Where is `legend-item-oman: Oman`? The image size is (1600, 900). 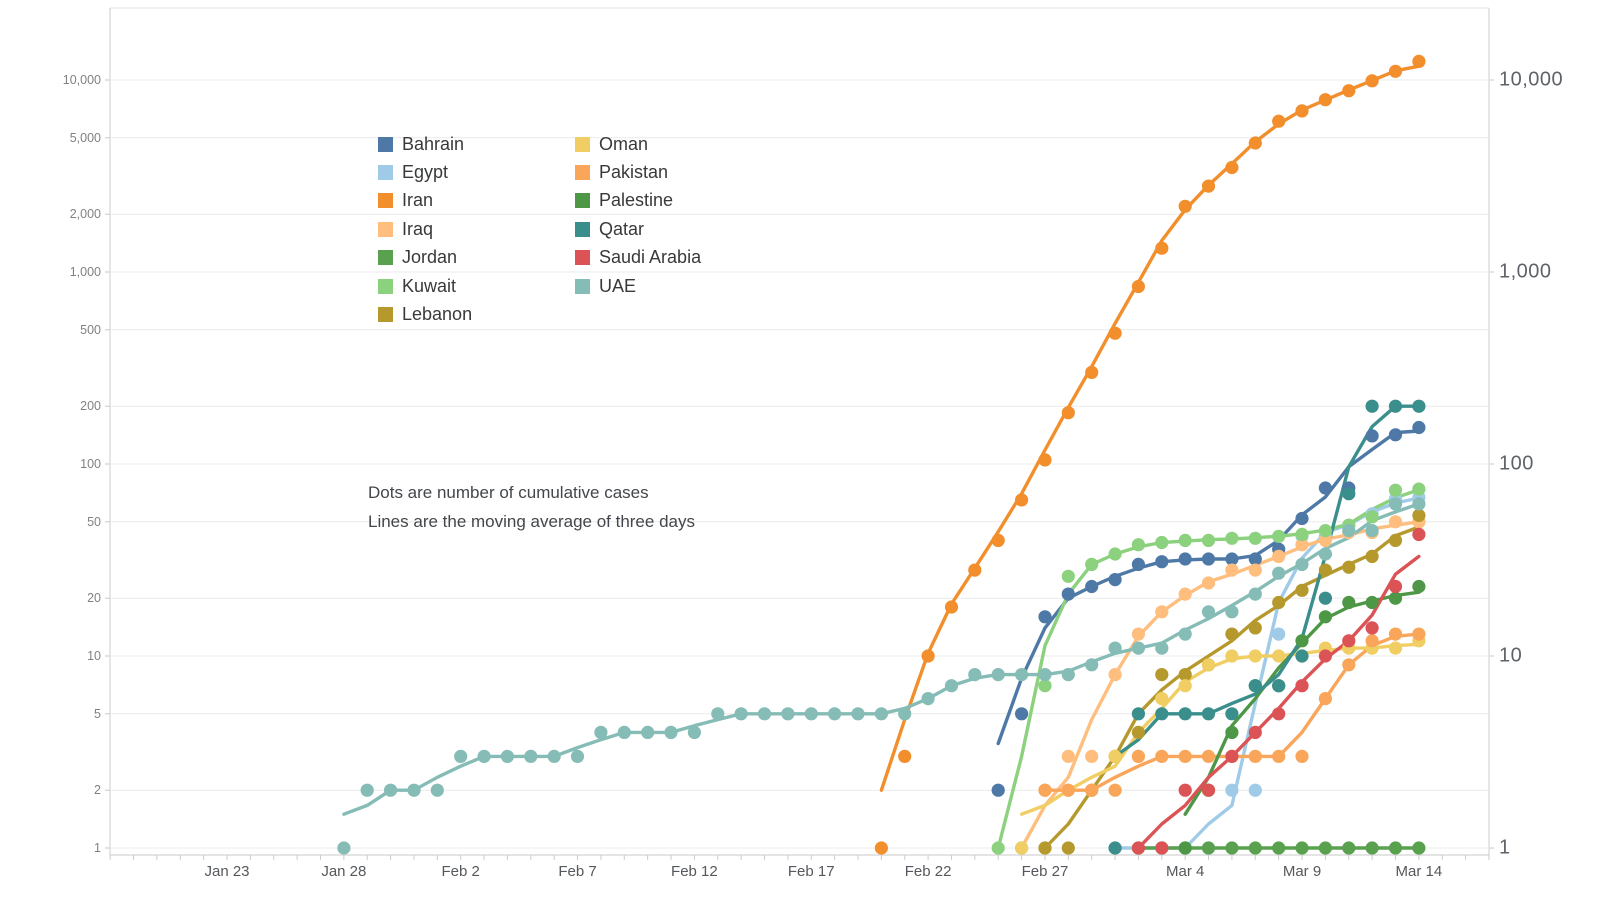 legend-item-oman: Oman is located at coordinates (611, 144).